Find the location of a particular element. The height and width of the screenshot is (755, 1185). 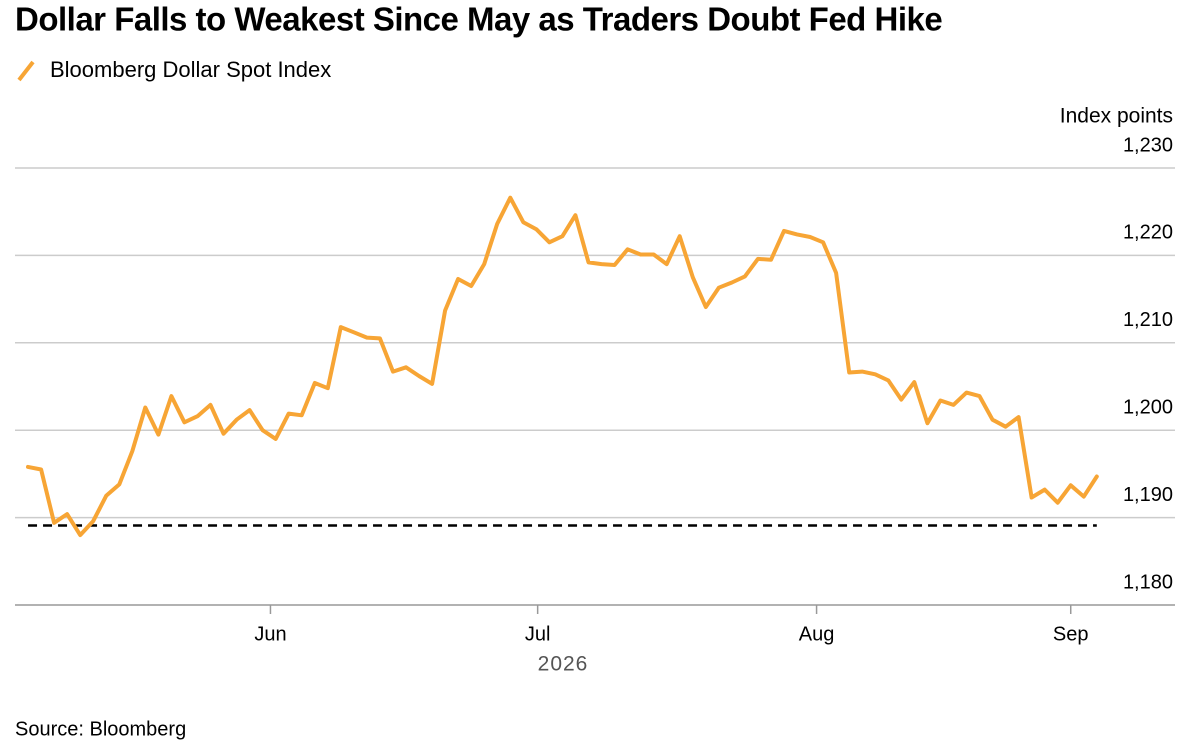

y-tick-label: 1,230 is located at coordinates (1148, 145).